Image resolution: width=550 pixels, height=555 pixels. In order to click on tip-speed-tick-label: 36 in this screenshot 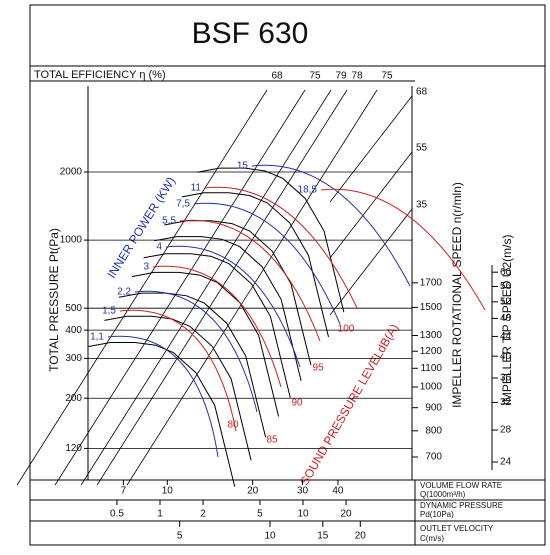, I will do `click(506, 378)`.